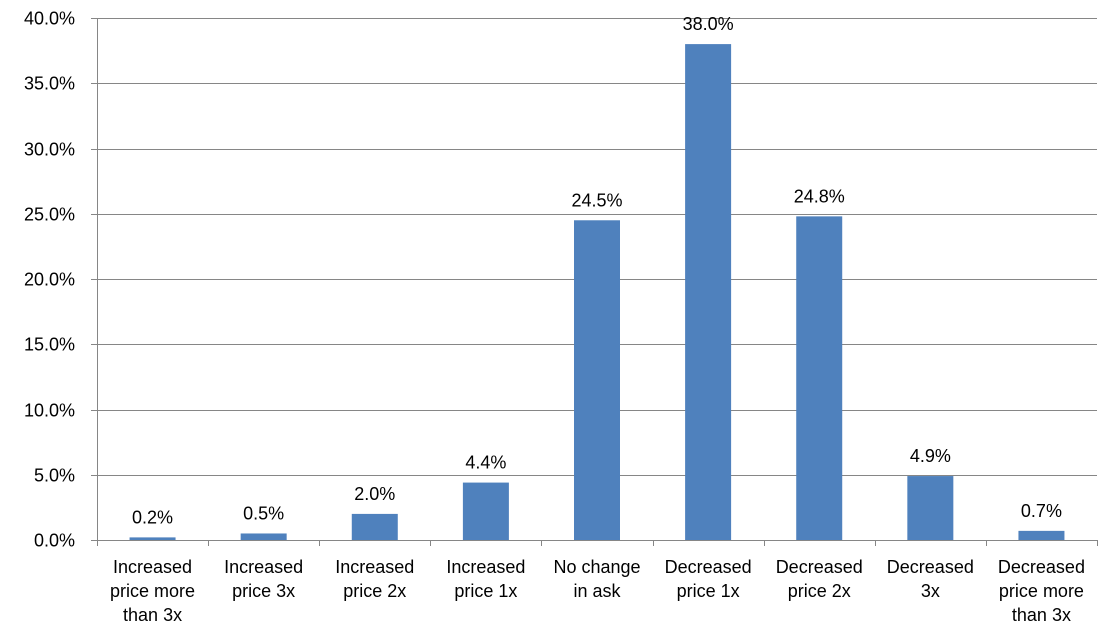  Describe the element at coordinates (263, 591) in the screenshot. I see `x-category-label-line: price 3x` at that location.